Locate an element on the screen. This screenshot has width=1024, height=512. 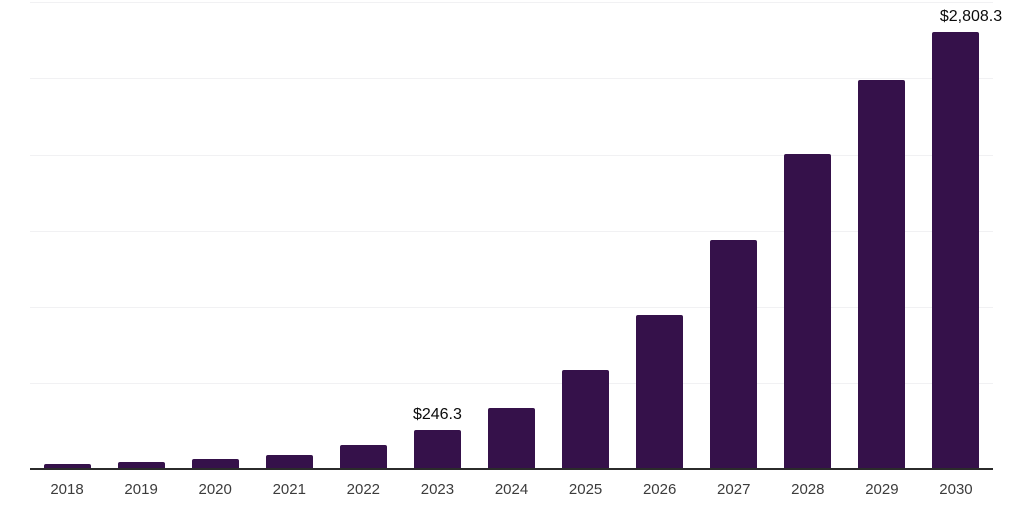
x-axis-label-2022: 2022 is located at coordinates (363, 489).